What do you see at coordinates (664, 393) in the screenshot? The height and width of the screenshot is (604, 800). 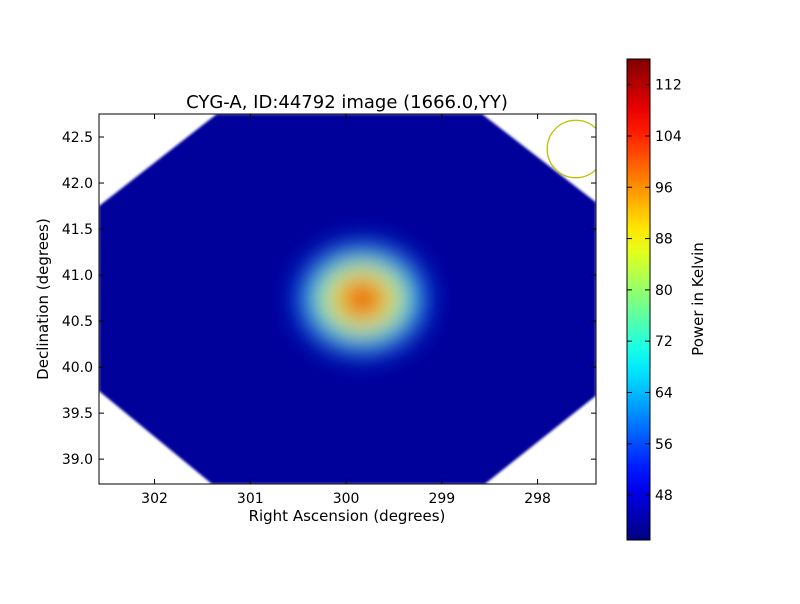 I see `colorbar-tick-label: 64` at bounding box center [664, 393].